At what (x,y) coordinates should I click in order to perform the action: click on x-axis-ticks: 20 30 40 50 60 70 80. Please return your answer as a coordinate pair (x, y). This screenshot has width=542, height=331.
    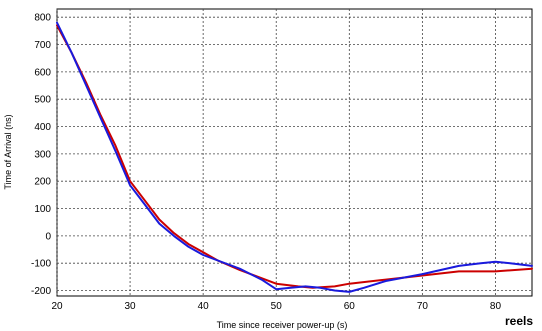
    Looking at the image, I should click on (276, 306).